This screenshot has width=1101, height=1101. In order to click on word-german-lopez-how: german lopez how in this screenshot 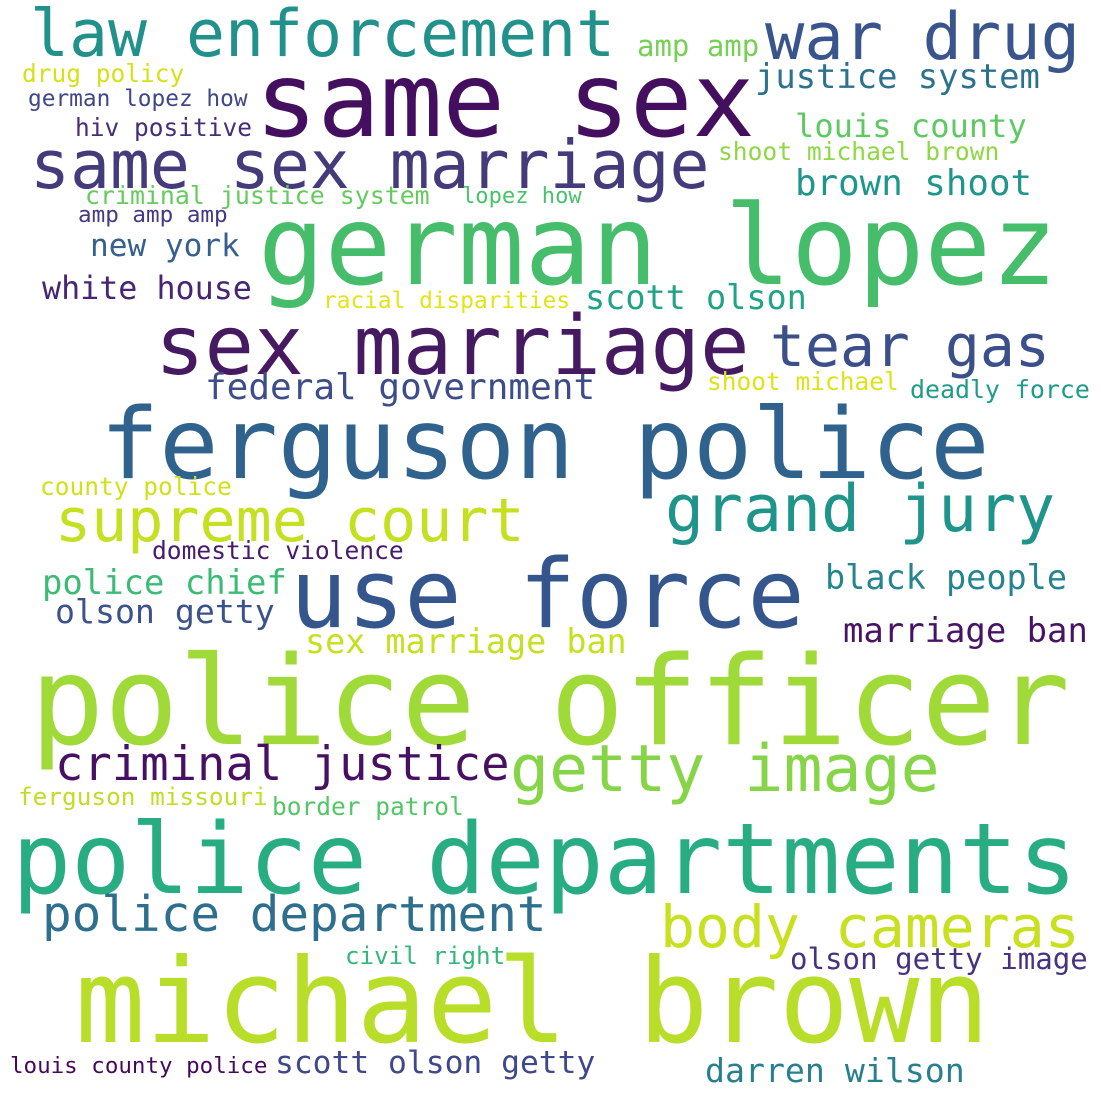, I will do `click(138, 98)`.